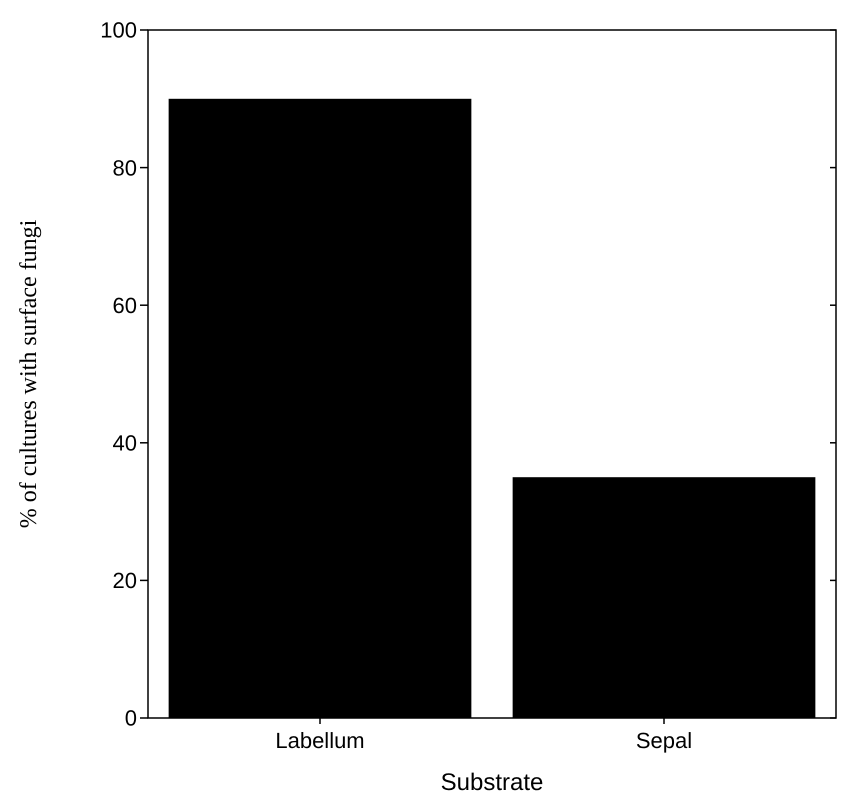 This screenshot has height=811, width=844. I want to click on y-tick-label: 60, so click(124, 305).